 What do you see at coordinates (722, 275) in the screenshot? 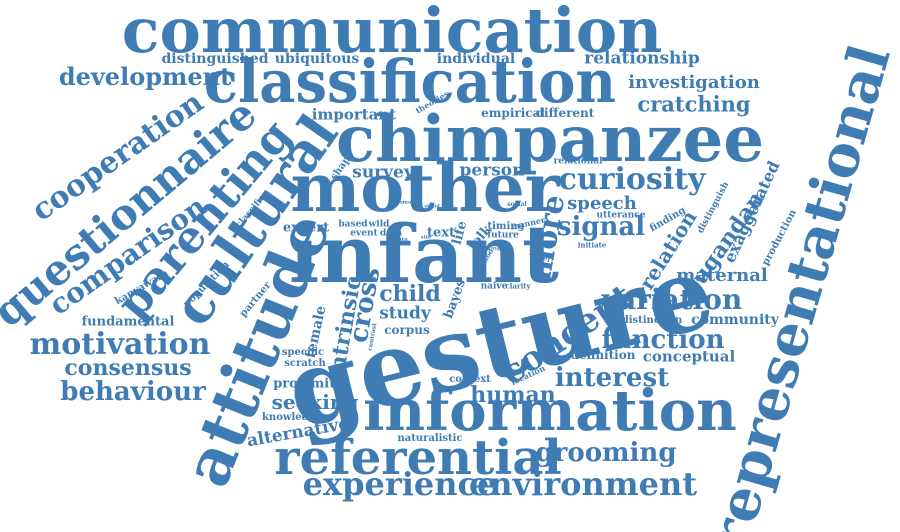
I see `word-maternal: maternal` at bounding box center [722, 275].